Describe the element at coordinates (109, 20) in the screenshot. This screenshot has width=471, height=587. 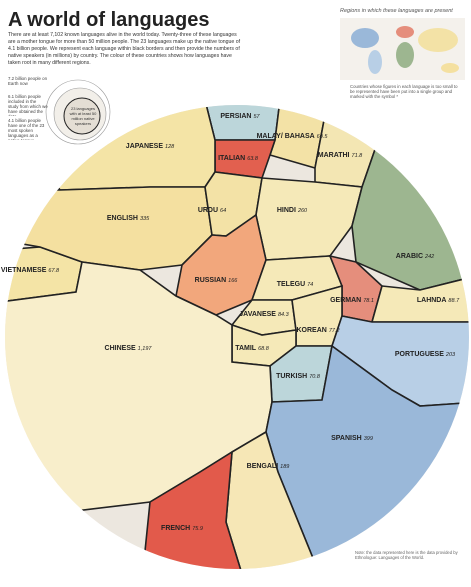
I see `title: A world of languages` at that location.